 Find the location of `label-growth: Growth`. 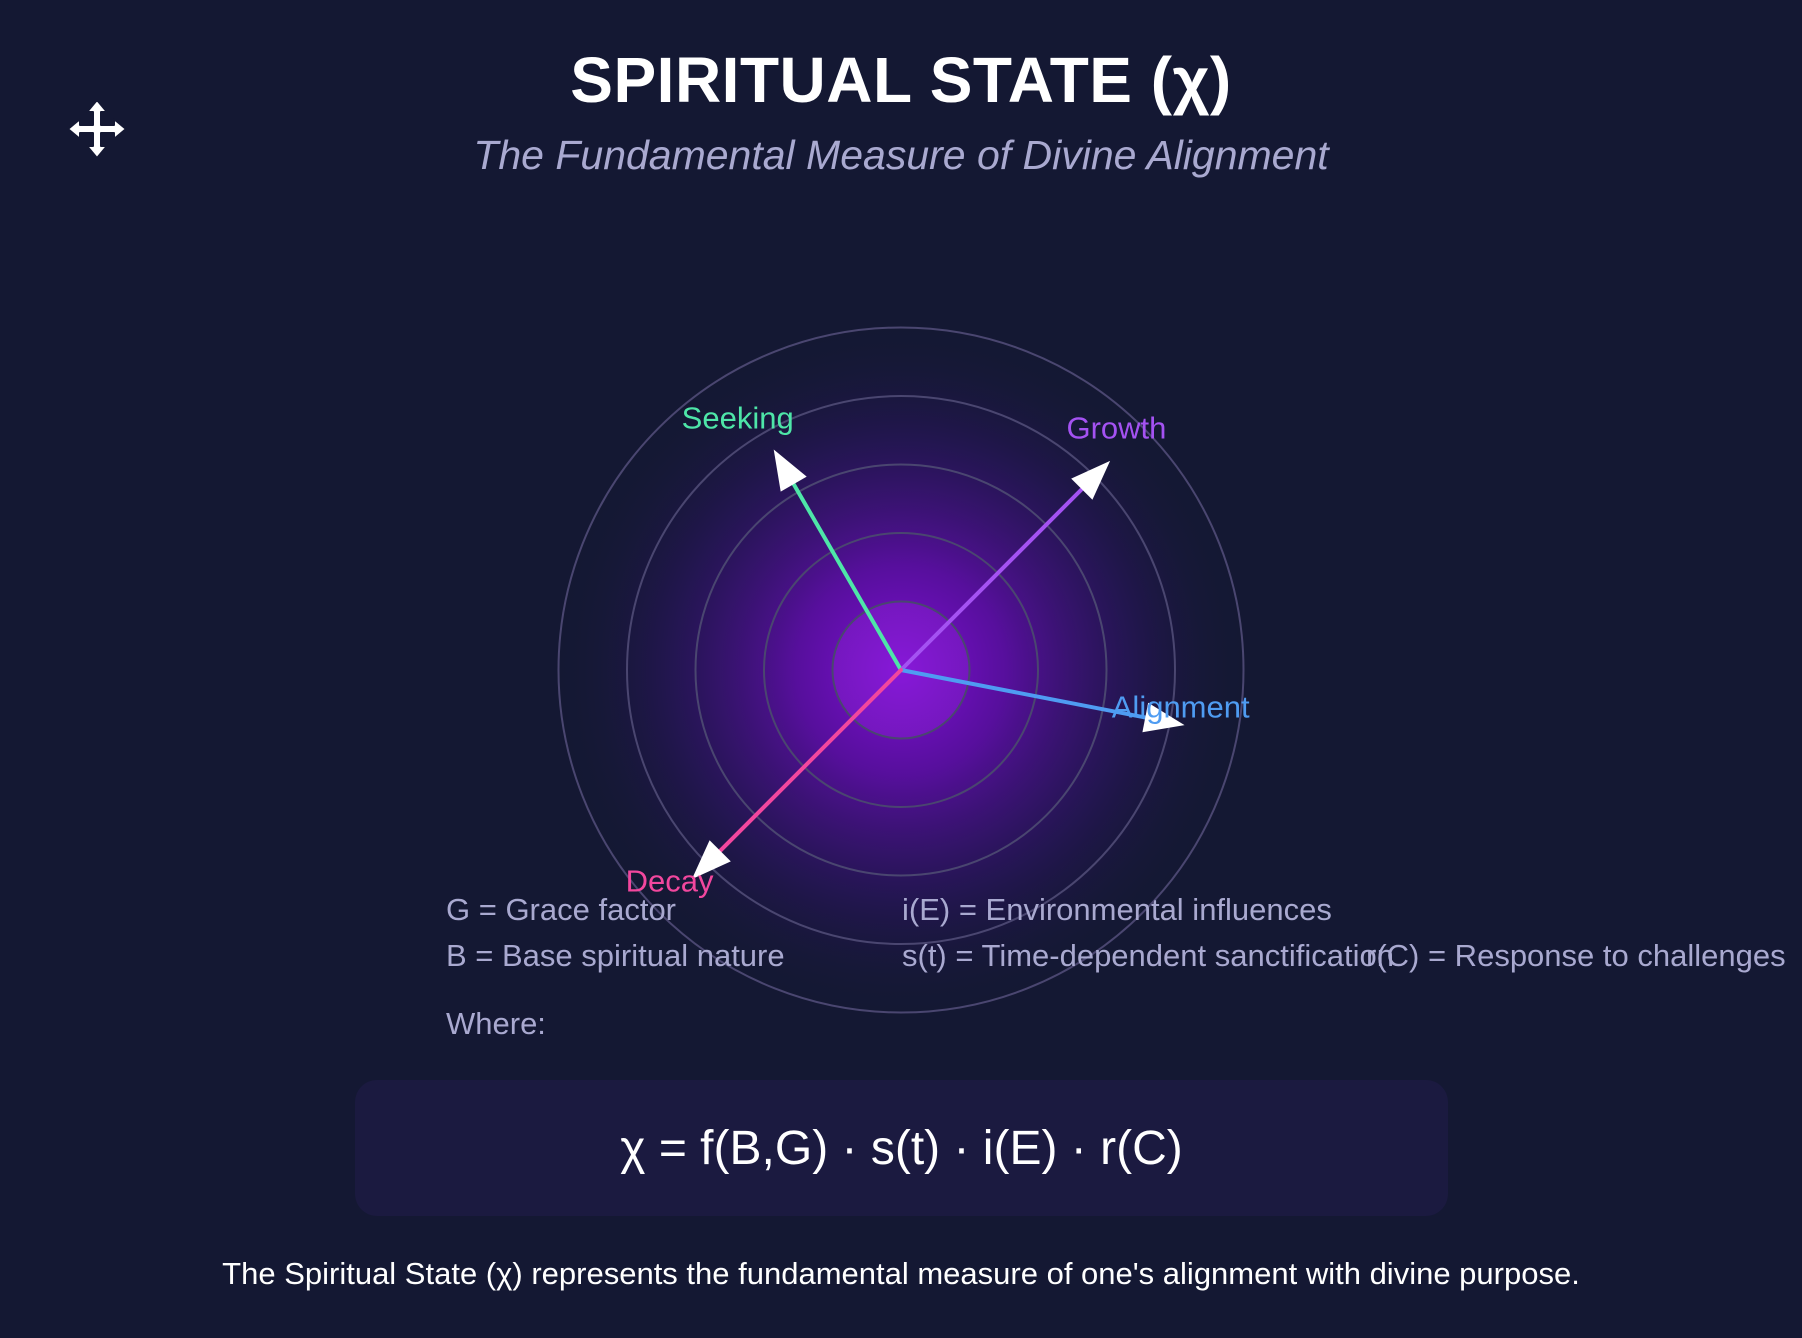

label-growth: Growth is located at coordinates (1116, 428).